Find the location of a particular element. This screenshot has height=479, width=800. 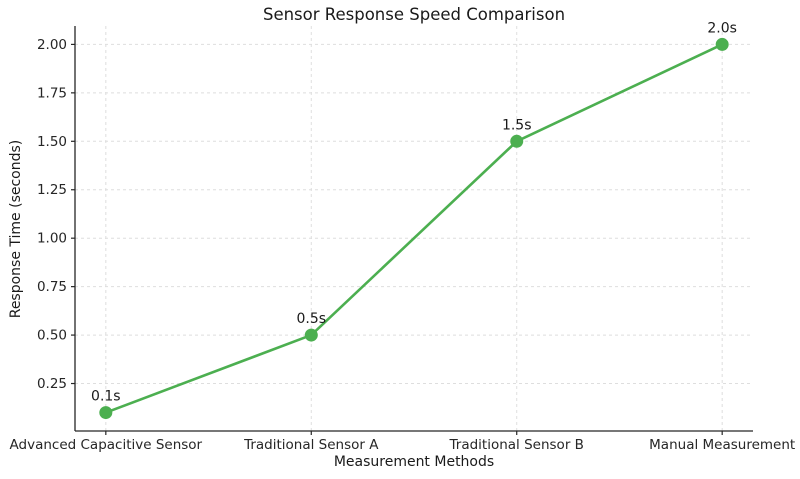

y-tick-label: 0.25 is located at coordinates (52, 384).